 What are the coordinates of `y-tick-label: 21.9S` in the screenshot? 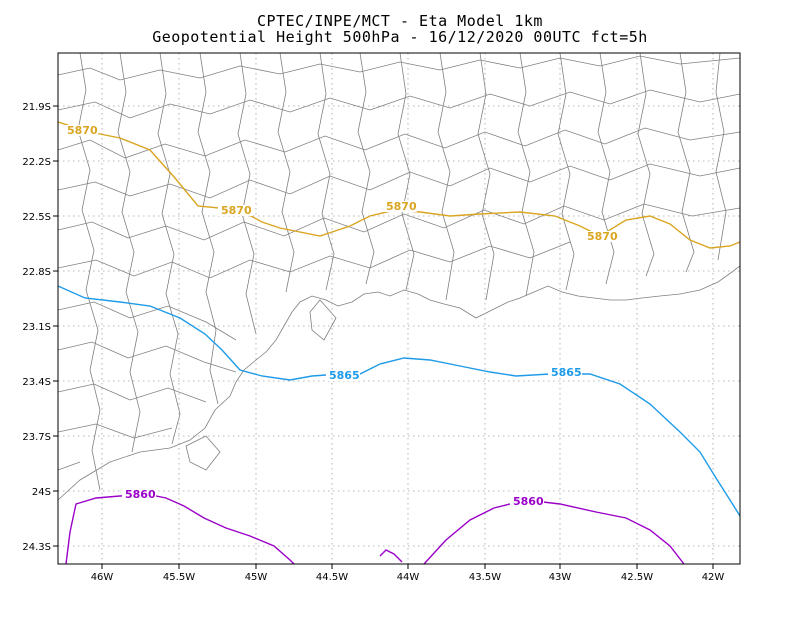 It's located at (36, 107).